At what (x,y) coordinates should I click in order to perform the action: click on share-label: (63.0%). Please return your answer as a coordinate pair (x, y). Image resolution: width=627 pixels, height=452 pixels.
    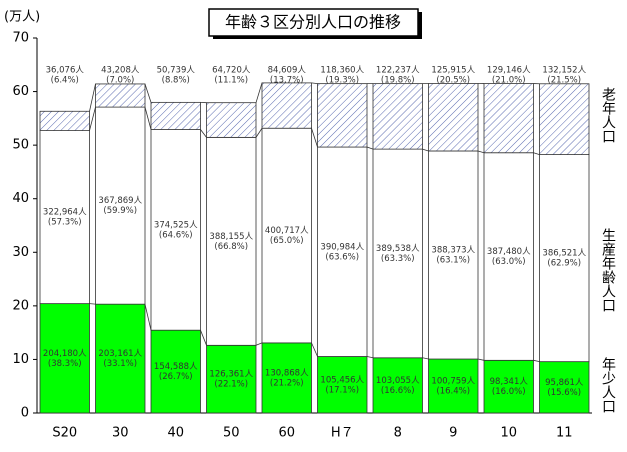
    Looking at the image, I should click on (509, 262).